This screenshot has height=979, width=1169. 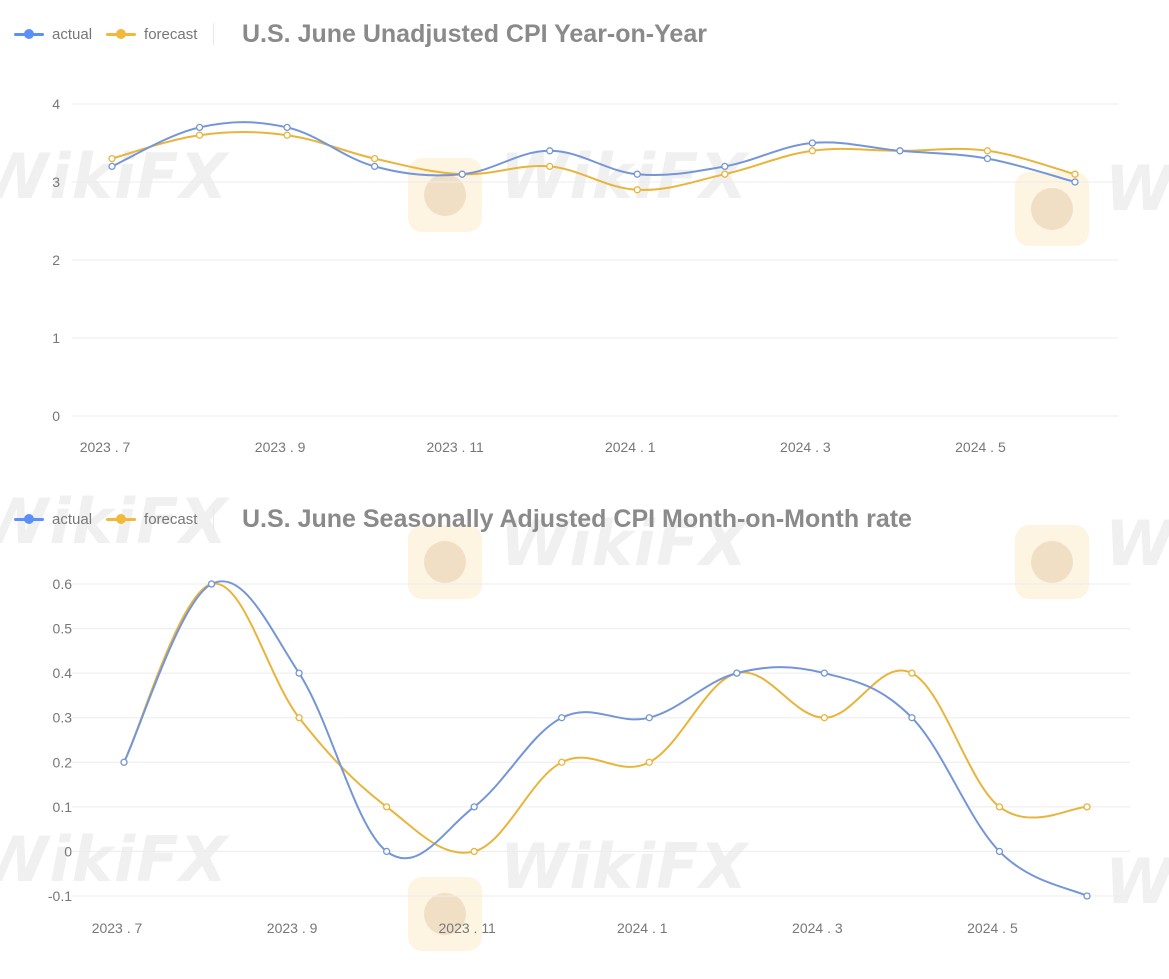 What do you see at coordinates (60, 896) in the screenshot?
I see `y-tick-label: -0.1` at bounding box center [60, 896].